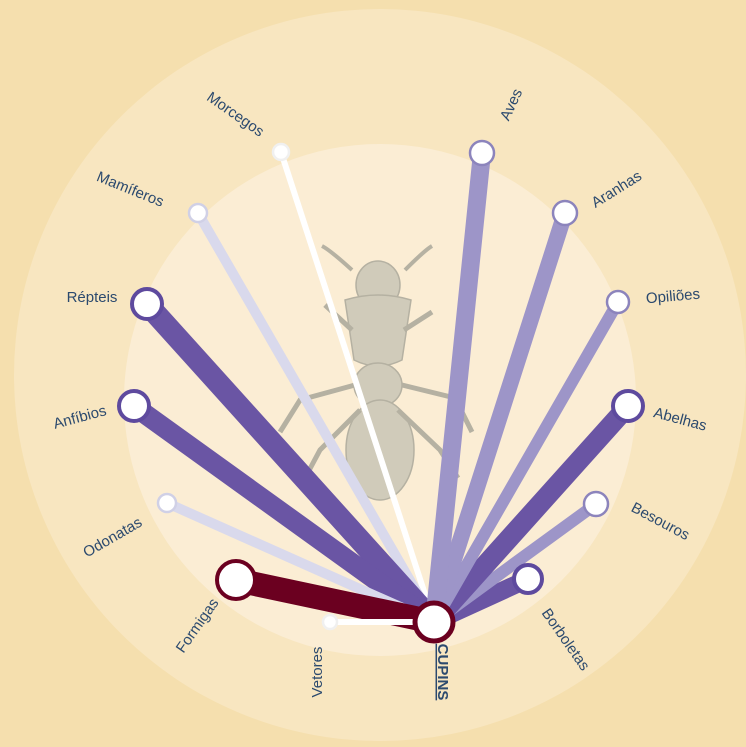 The image size is (746, 747). I want to click on node-label: Répteis, so click(92, 297).